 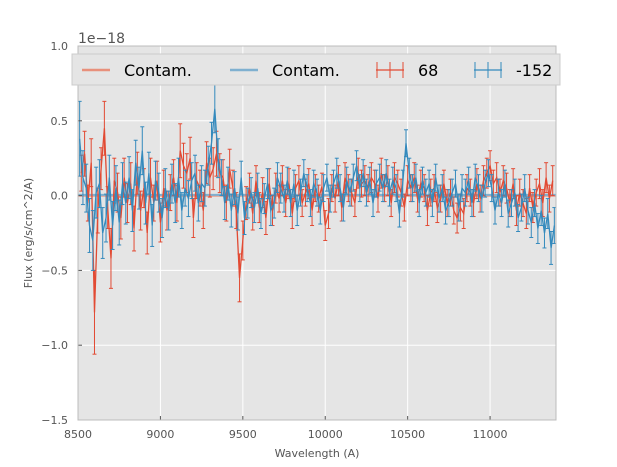 What do you see at coordinates (428, 70) in the screenshot?
I see `legend-label: 68` at bounding box center [428, 70].